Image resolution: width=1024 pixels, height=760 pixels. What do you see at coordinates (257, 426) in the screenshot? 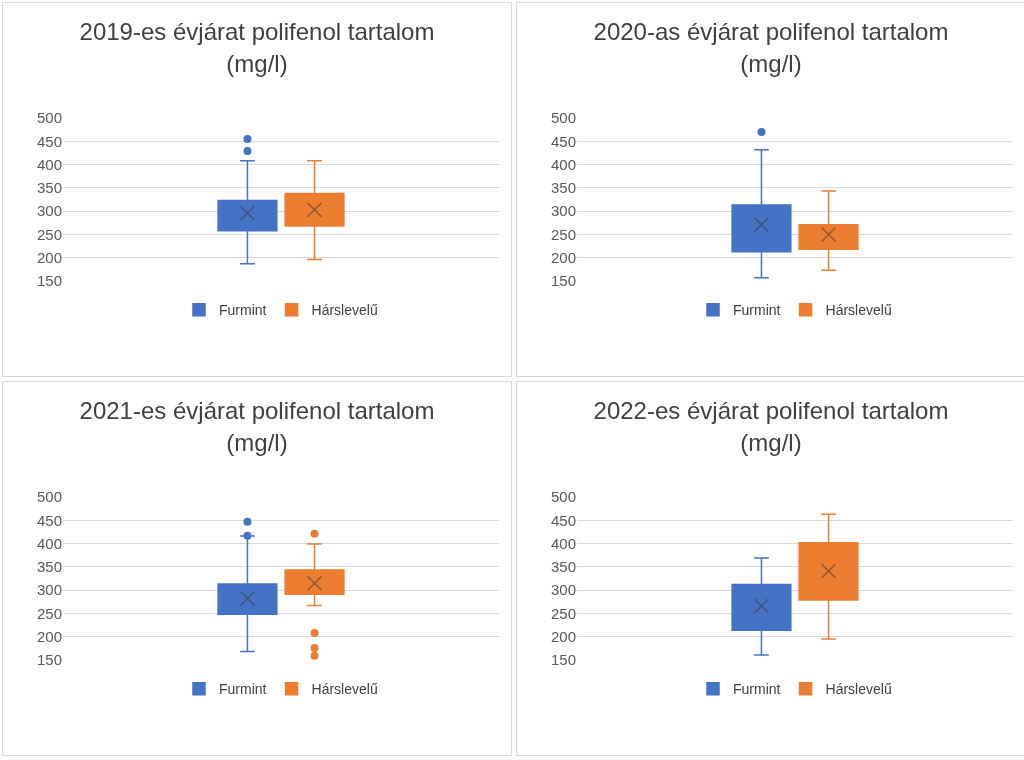
I see `chart-title: 2021-es évjárat polifenol tartalom (mg/l)` at bounding box center [257, 426].